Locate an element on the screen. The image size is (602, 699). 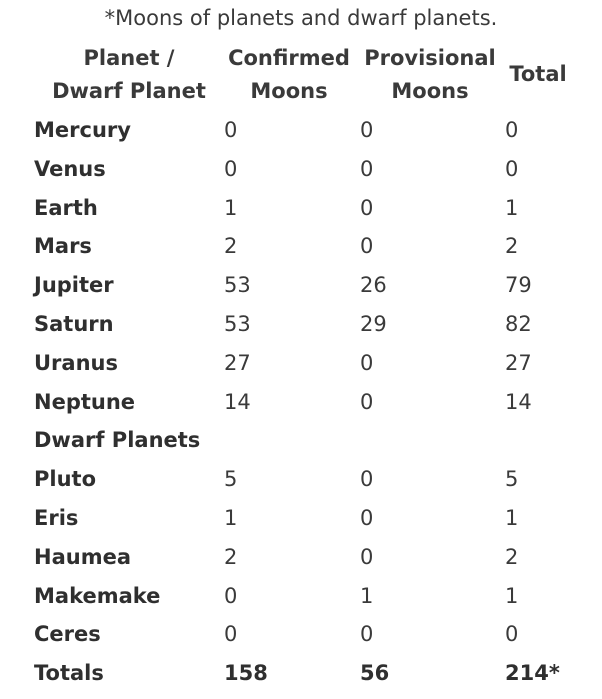
header-total: Total is located at coordinates (538, 74).